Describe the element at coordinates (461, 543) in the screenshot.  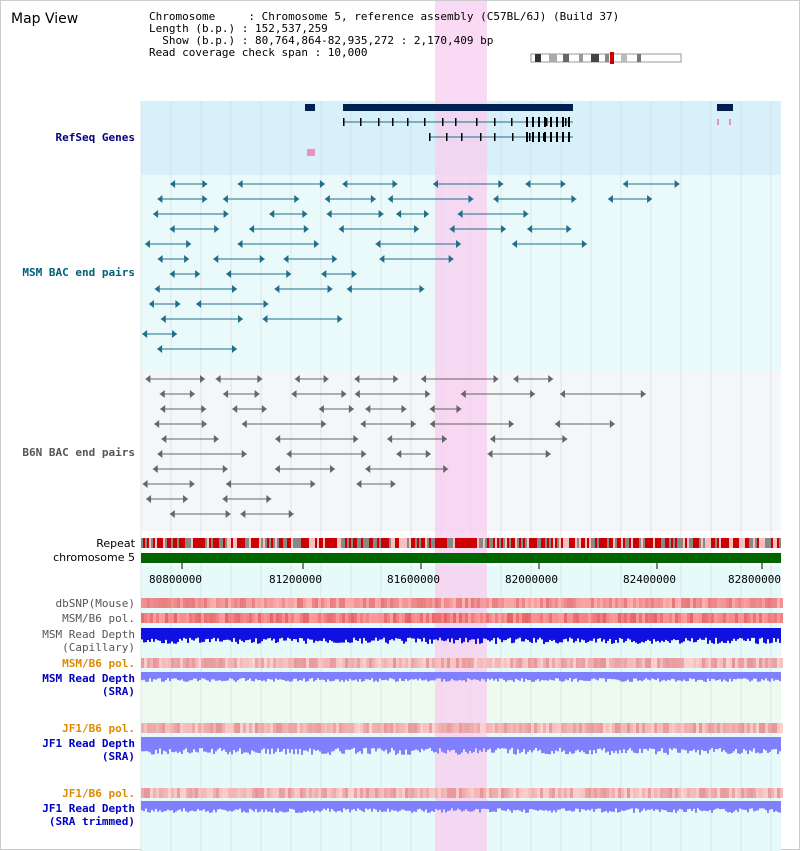
I see `repeat-track` at that location.